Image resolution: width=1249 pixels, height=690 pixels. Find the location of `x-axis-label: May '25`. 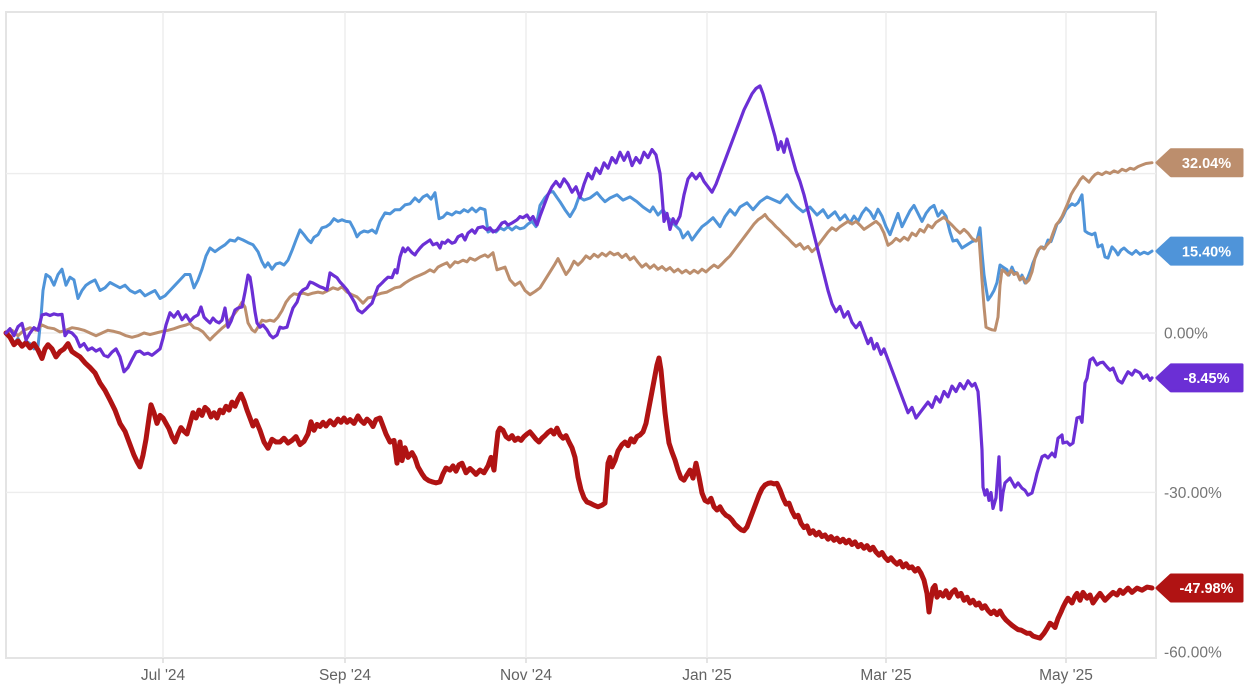

x-axis-label: May '25 is located at coordinates (1066, 675).